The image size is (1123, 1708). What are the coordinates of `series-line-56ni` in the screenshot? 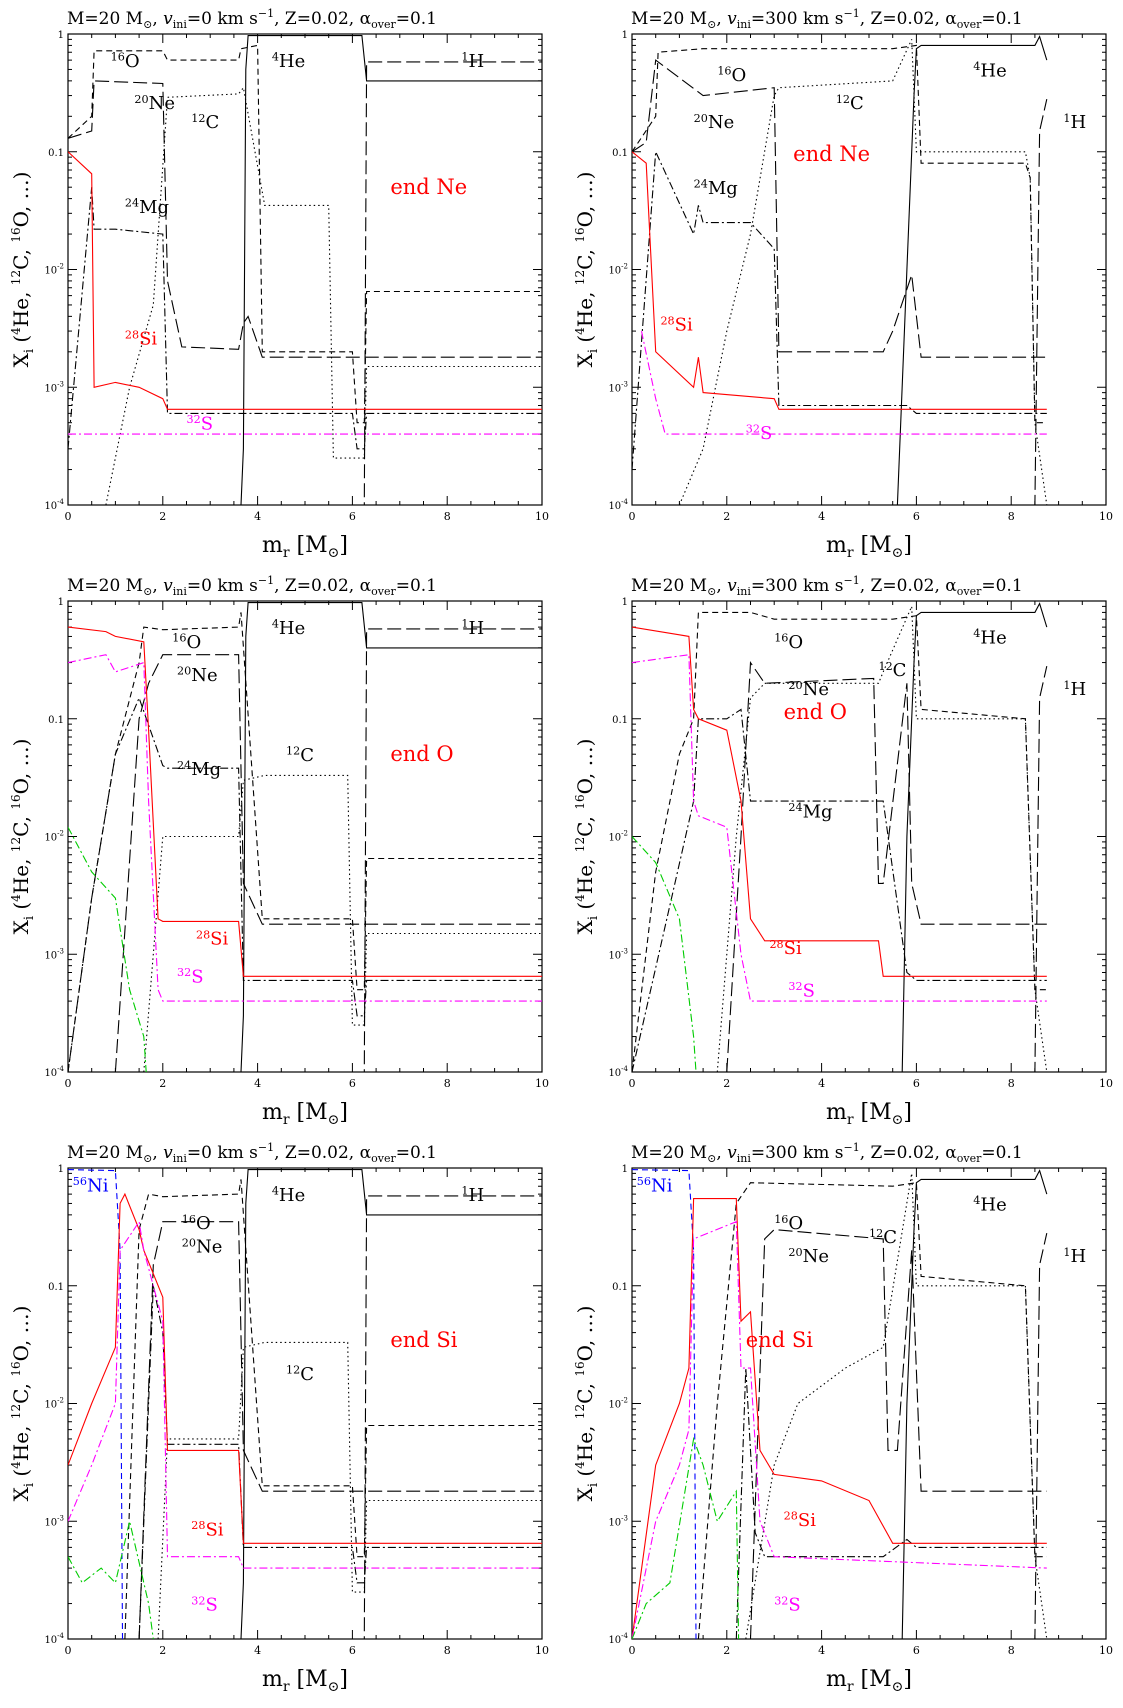 It's located at (96, 1404).